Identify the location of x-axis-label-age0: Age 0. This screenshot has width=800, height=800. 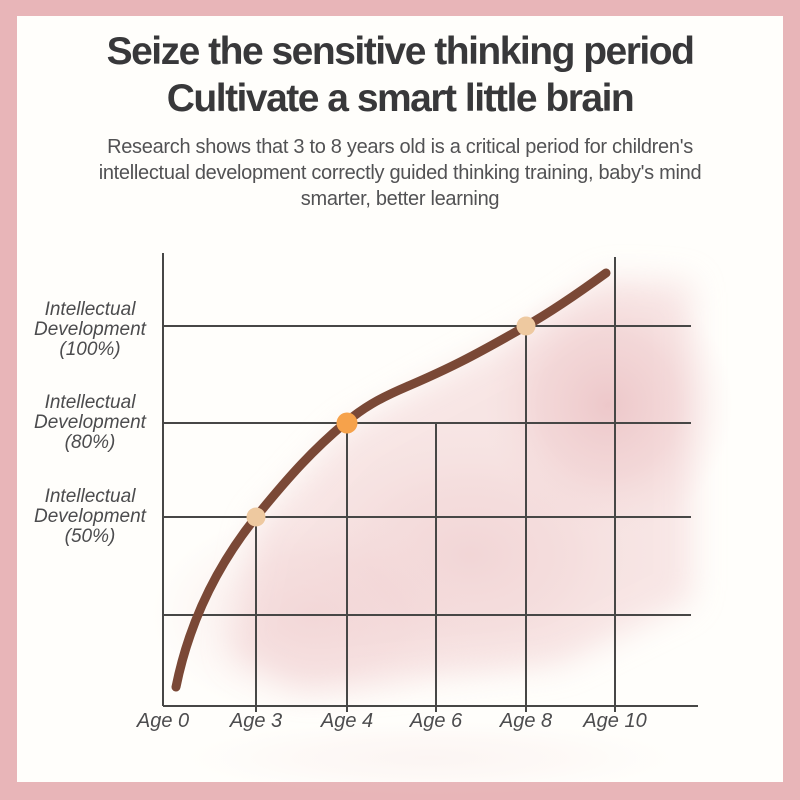
(163, 721).